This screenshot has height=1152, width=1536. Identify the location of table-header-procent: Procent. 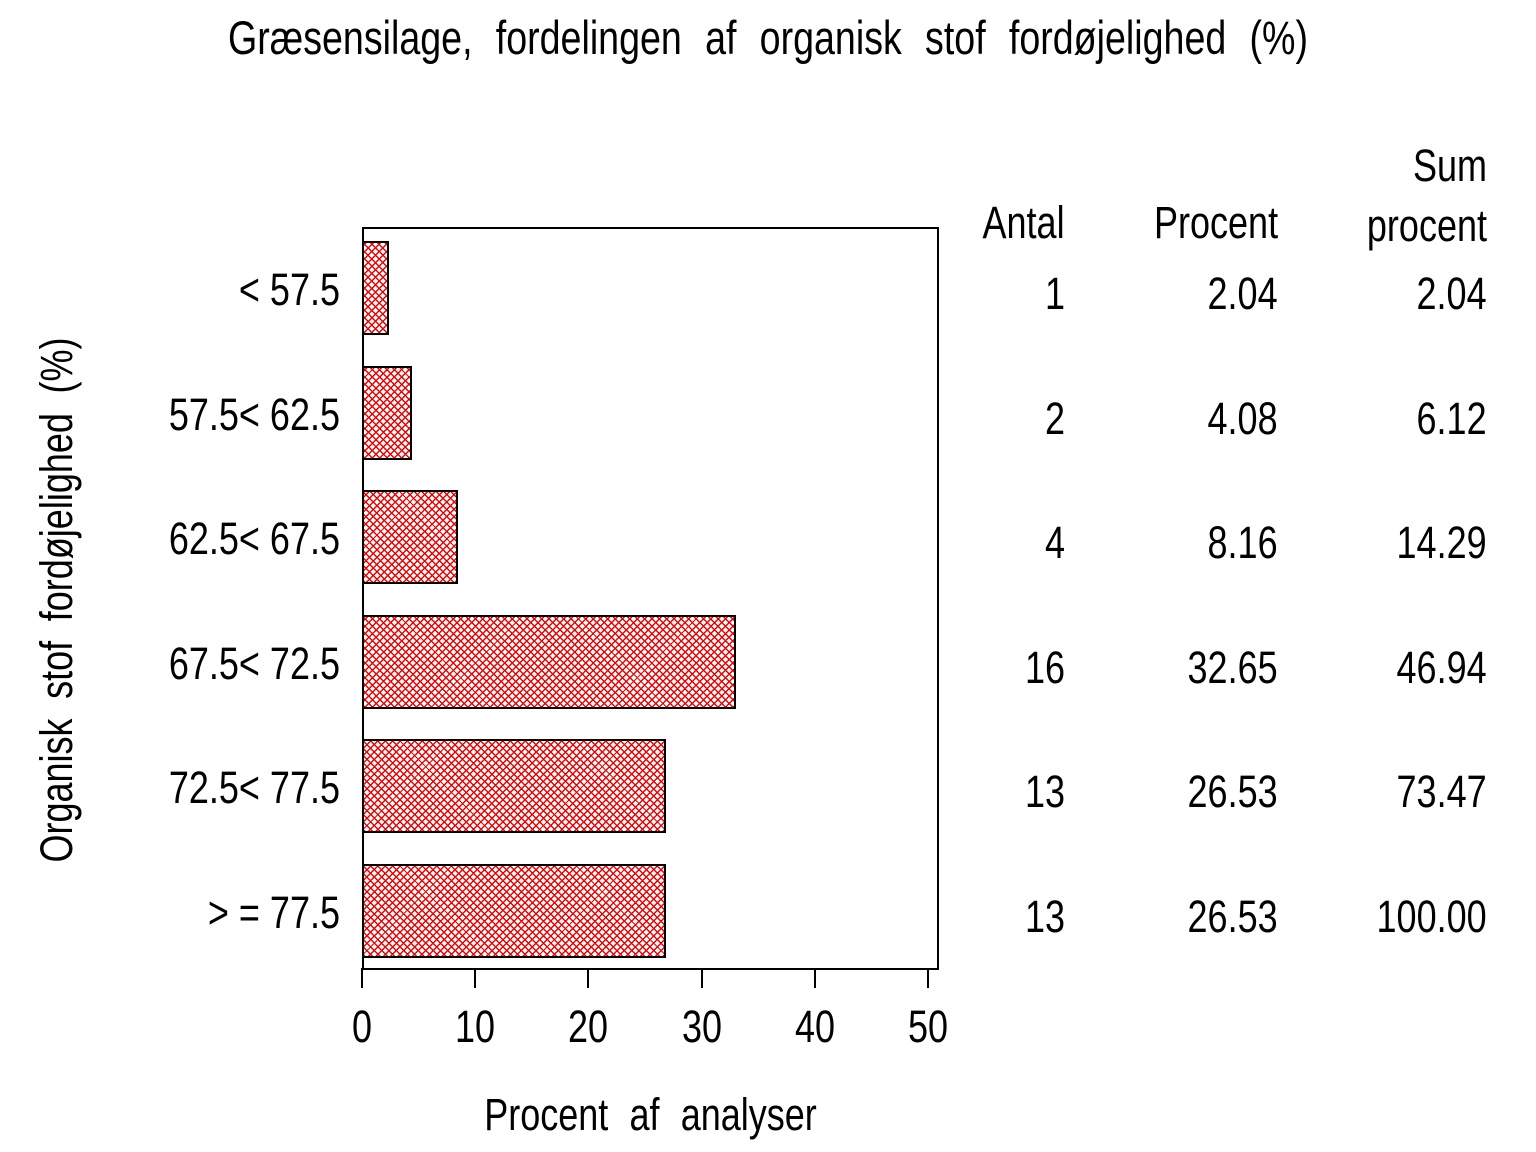
(1215, 222).